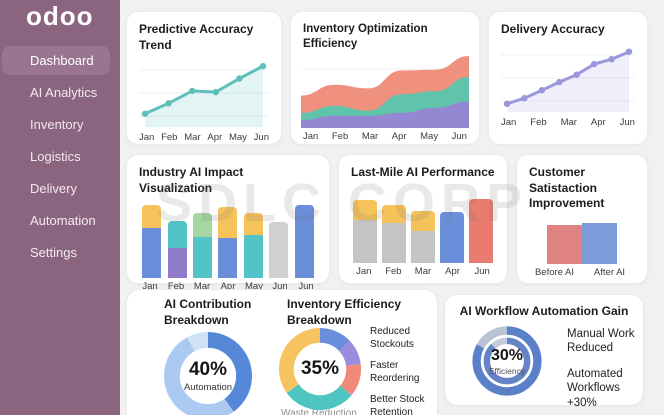  What do you see at coordinates (595, 388) in the screenshot?
I see `legend-item: Automated Workflows +30%` at bounding box center [595, 388].